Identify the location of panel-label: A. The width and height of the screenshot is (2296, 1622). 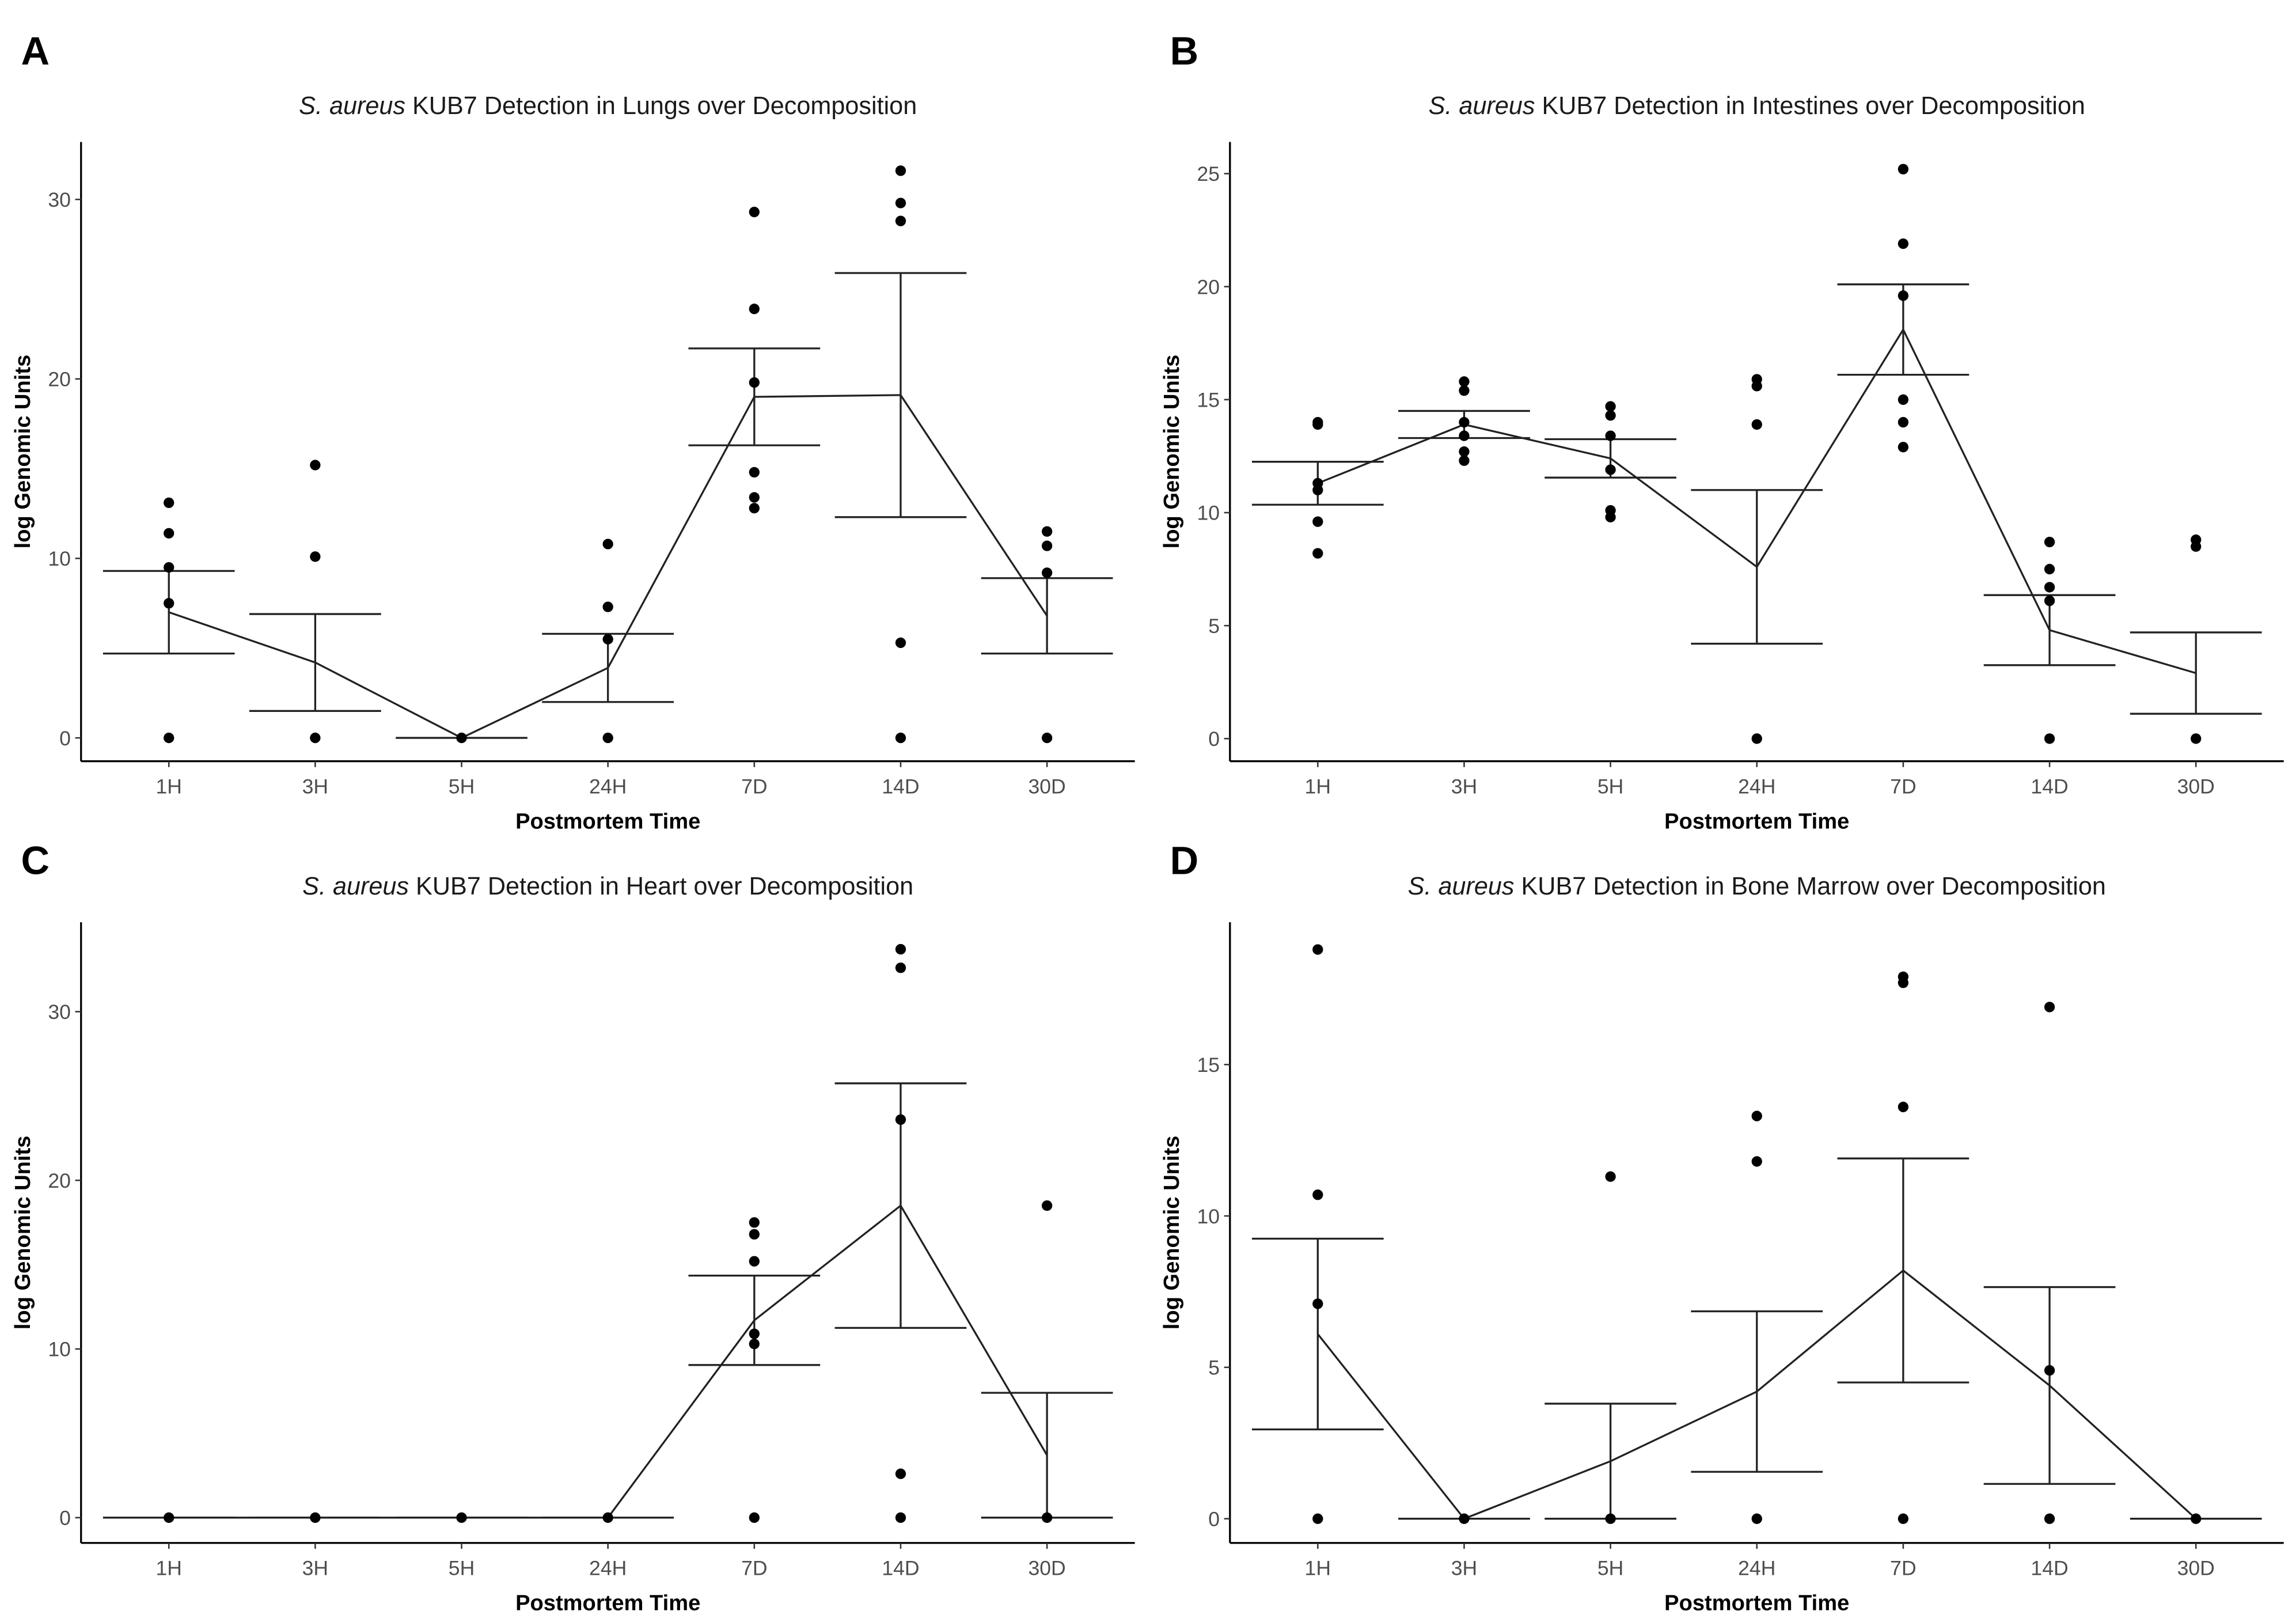
(35, 51).